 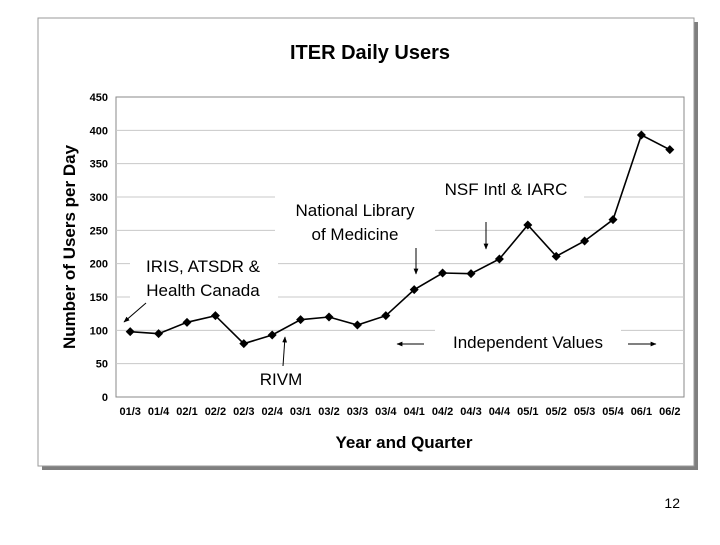 What do you see at coordinates (129, 412) in the screenshot?
I see `x-tick-label: 01/3` at bounding box center [129, 412].